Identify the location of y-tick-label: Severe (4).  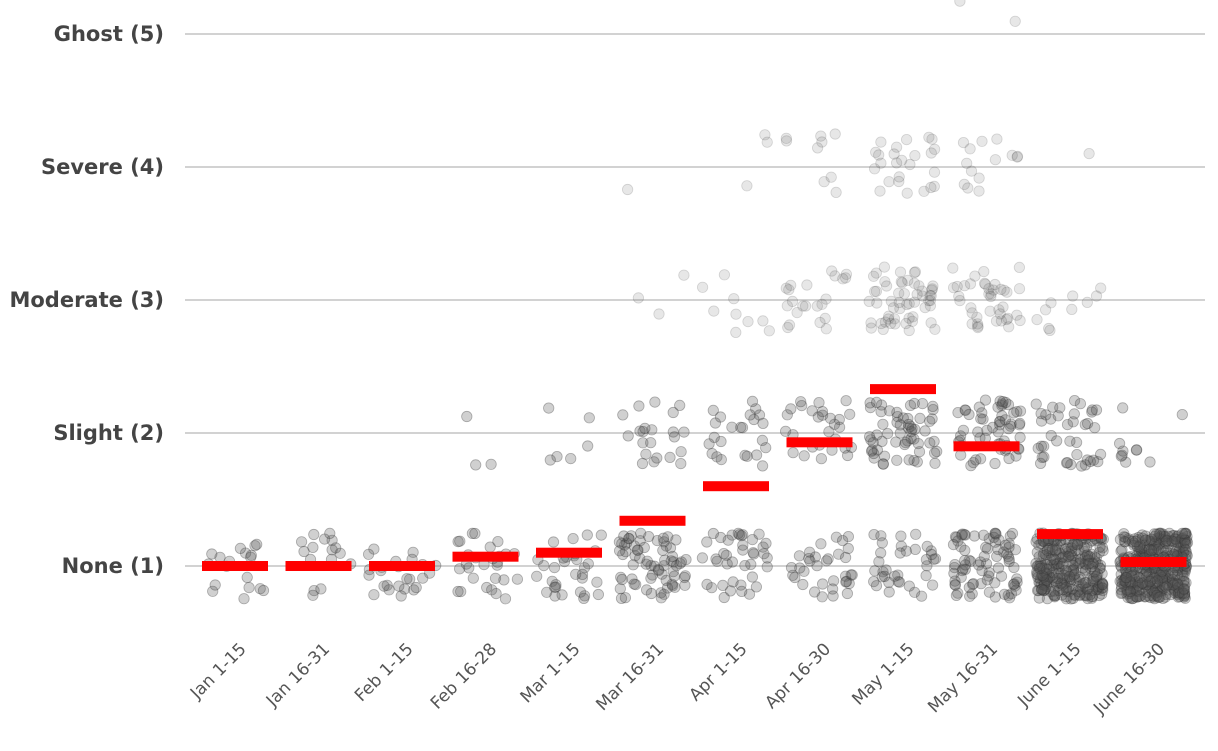
(102, 167).